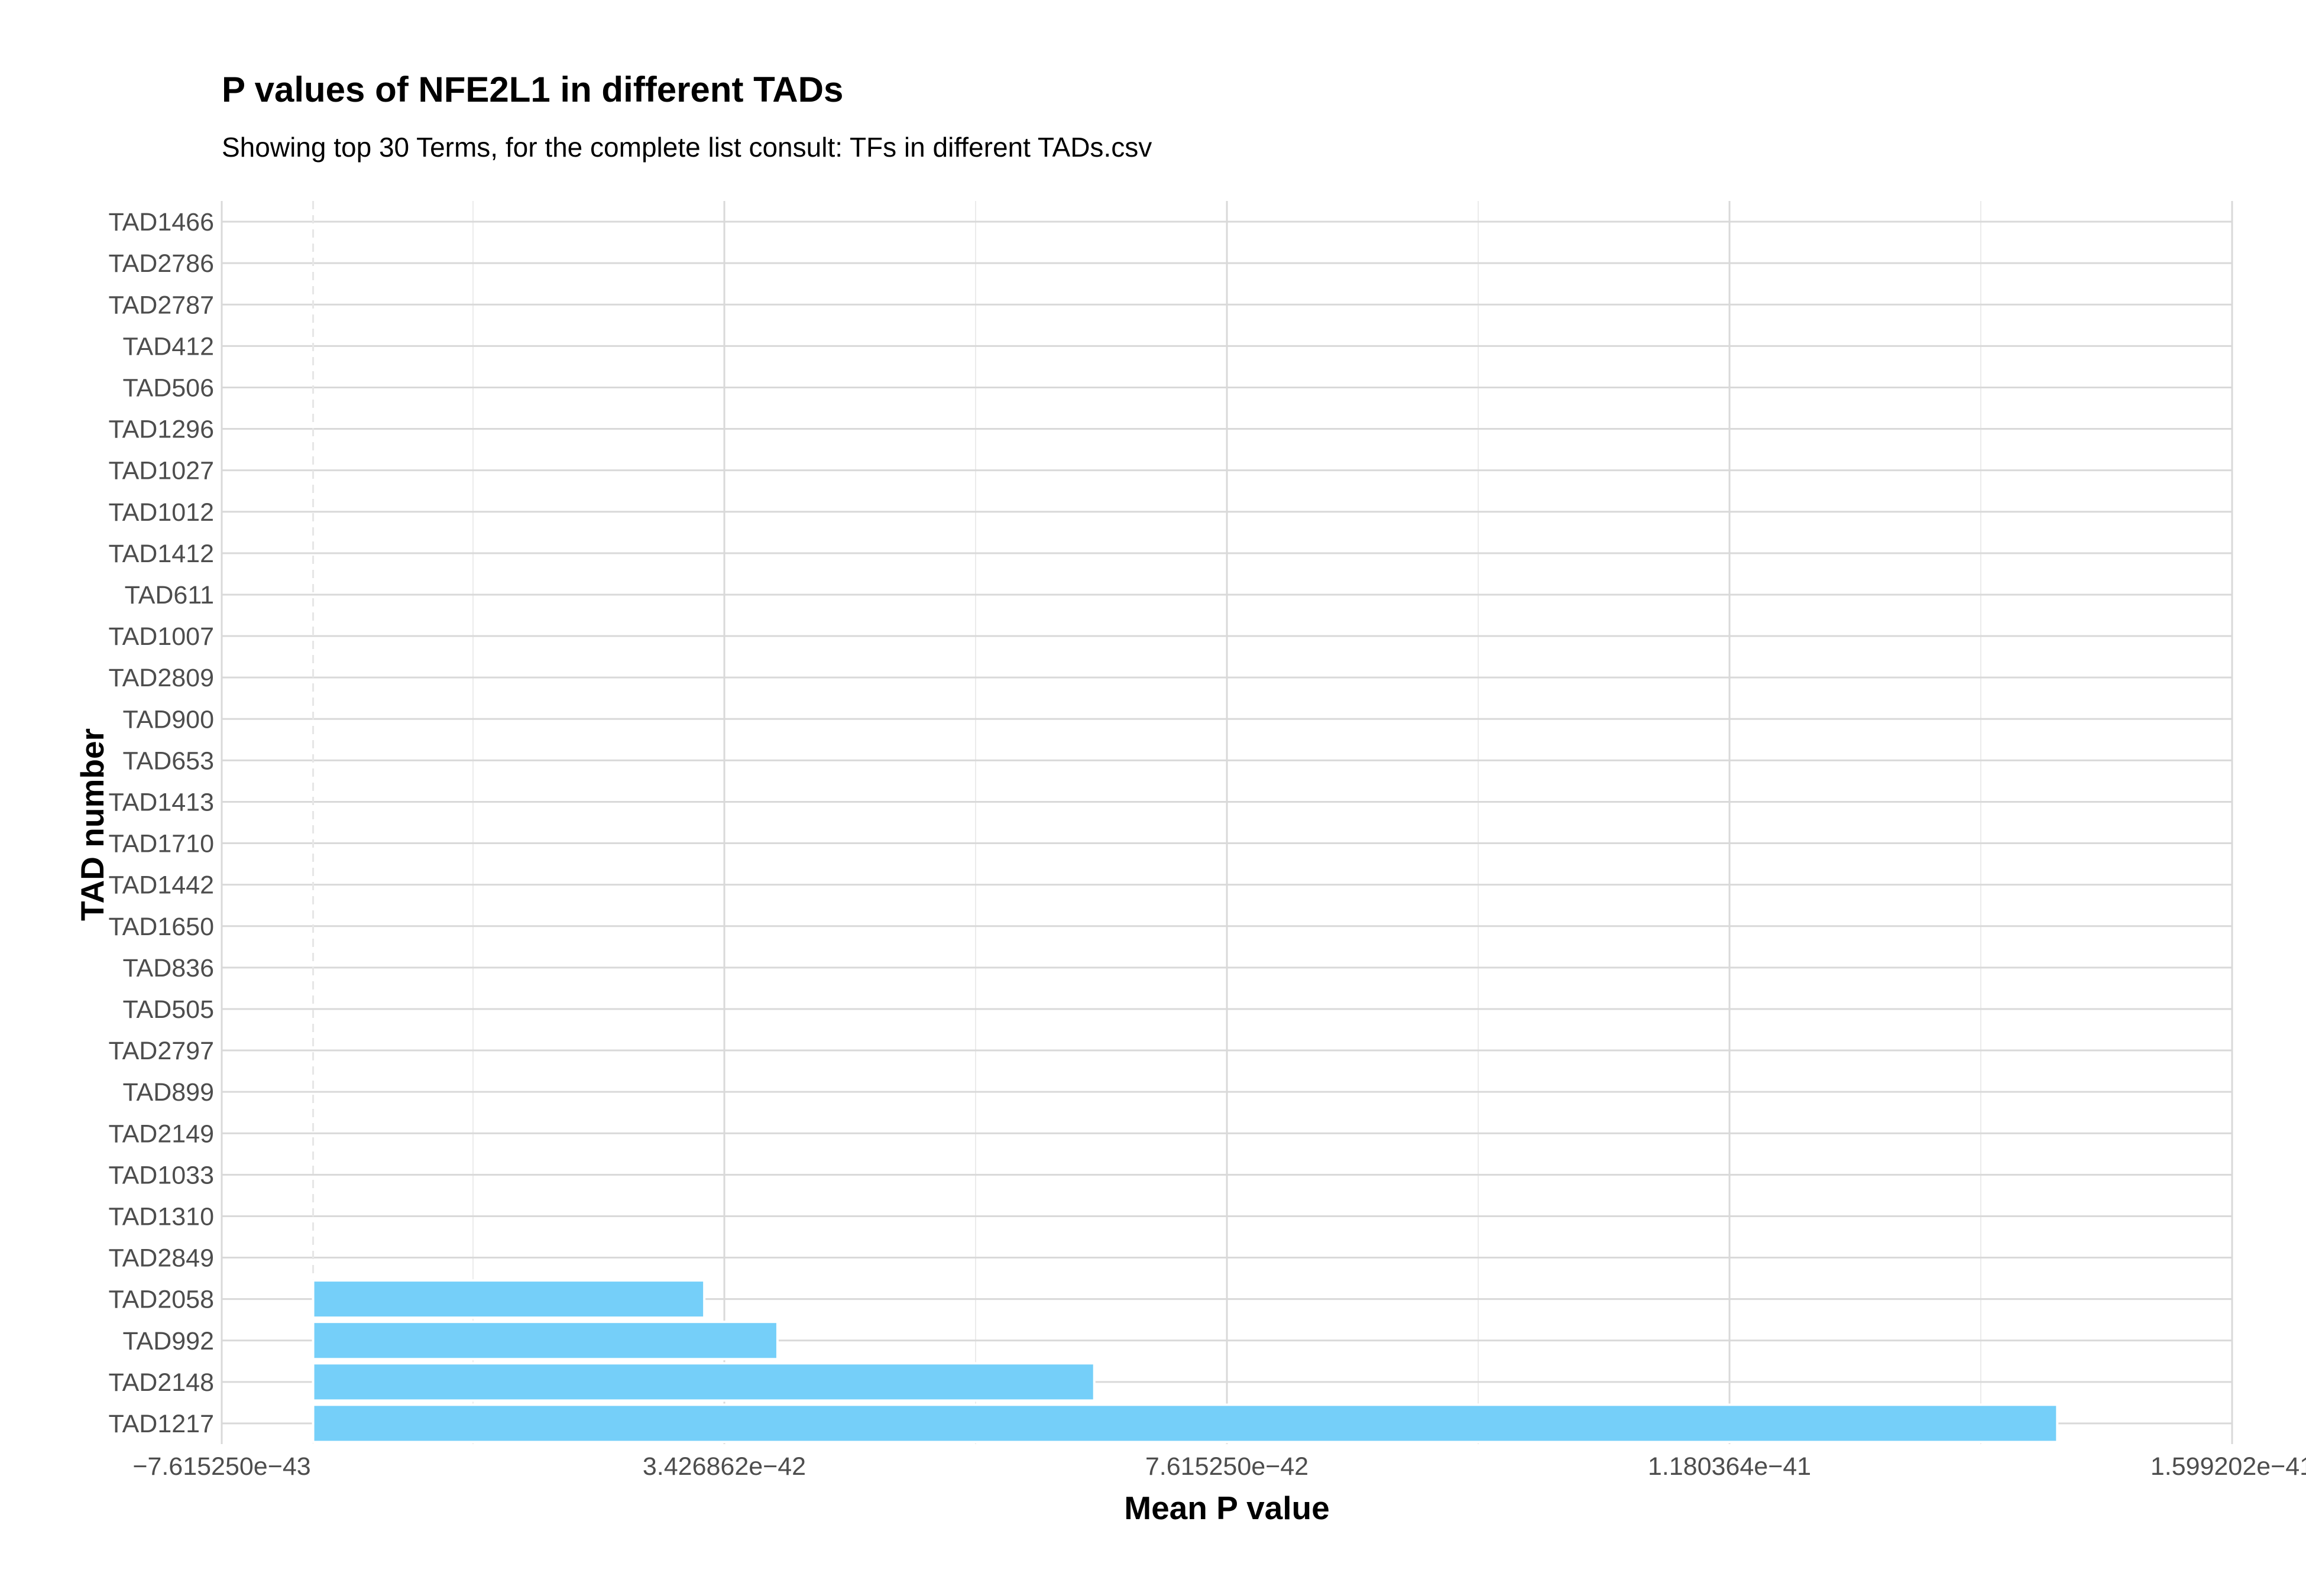 Image resolution: width=2306 pixels, height=1596 pixels. What do you see at coordinates (169, 595) in the screenshot?
I see `y-tick-label: TAD611` at bounding box center [169, 595].